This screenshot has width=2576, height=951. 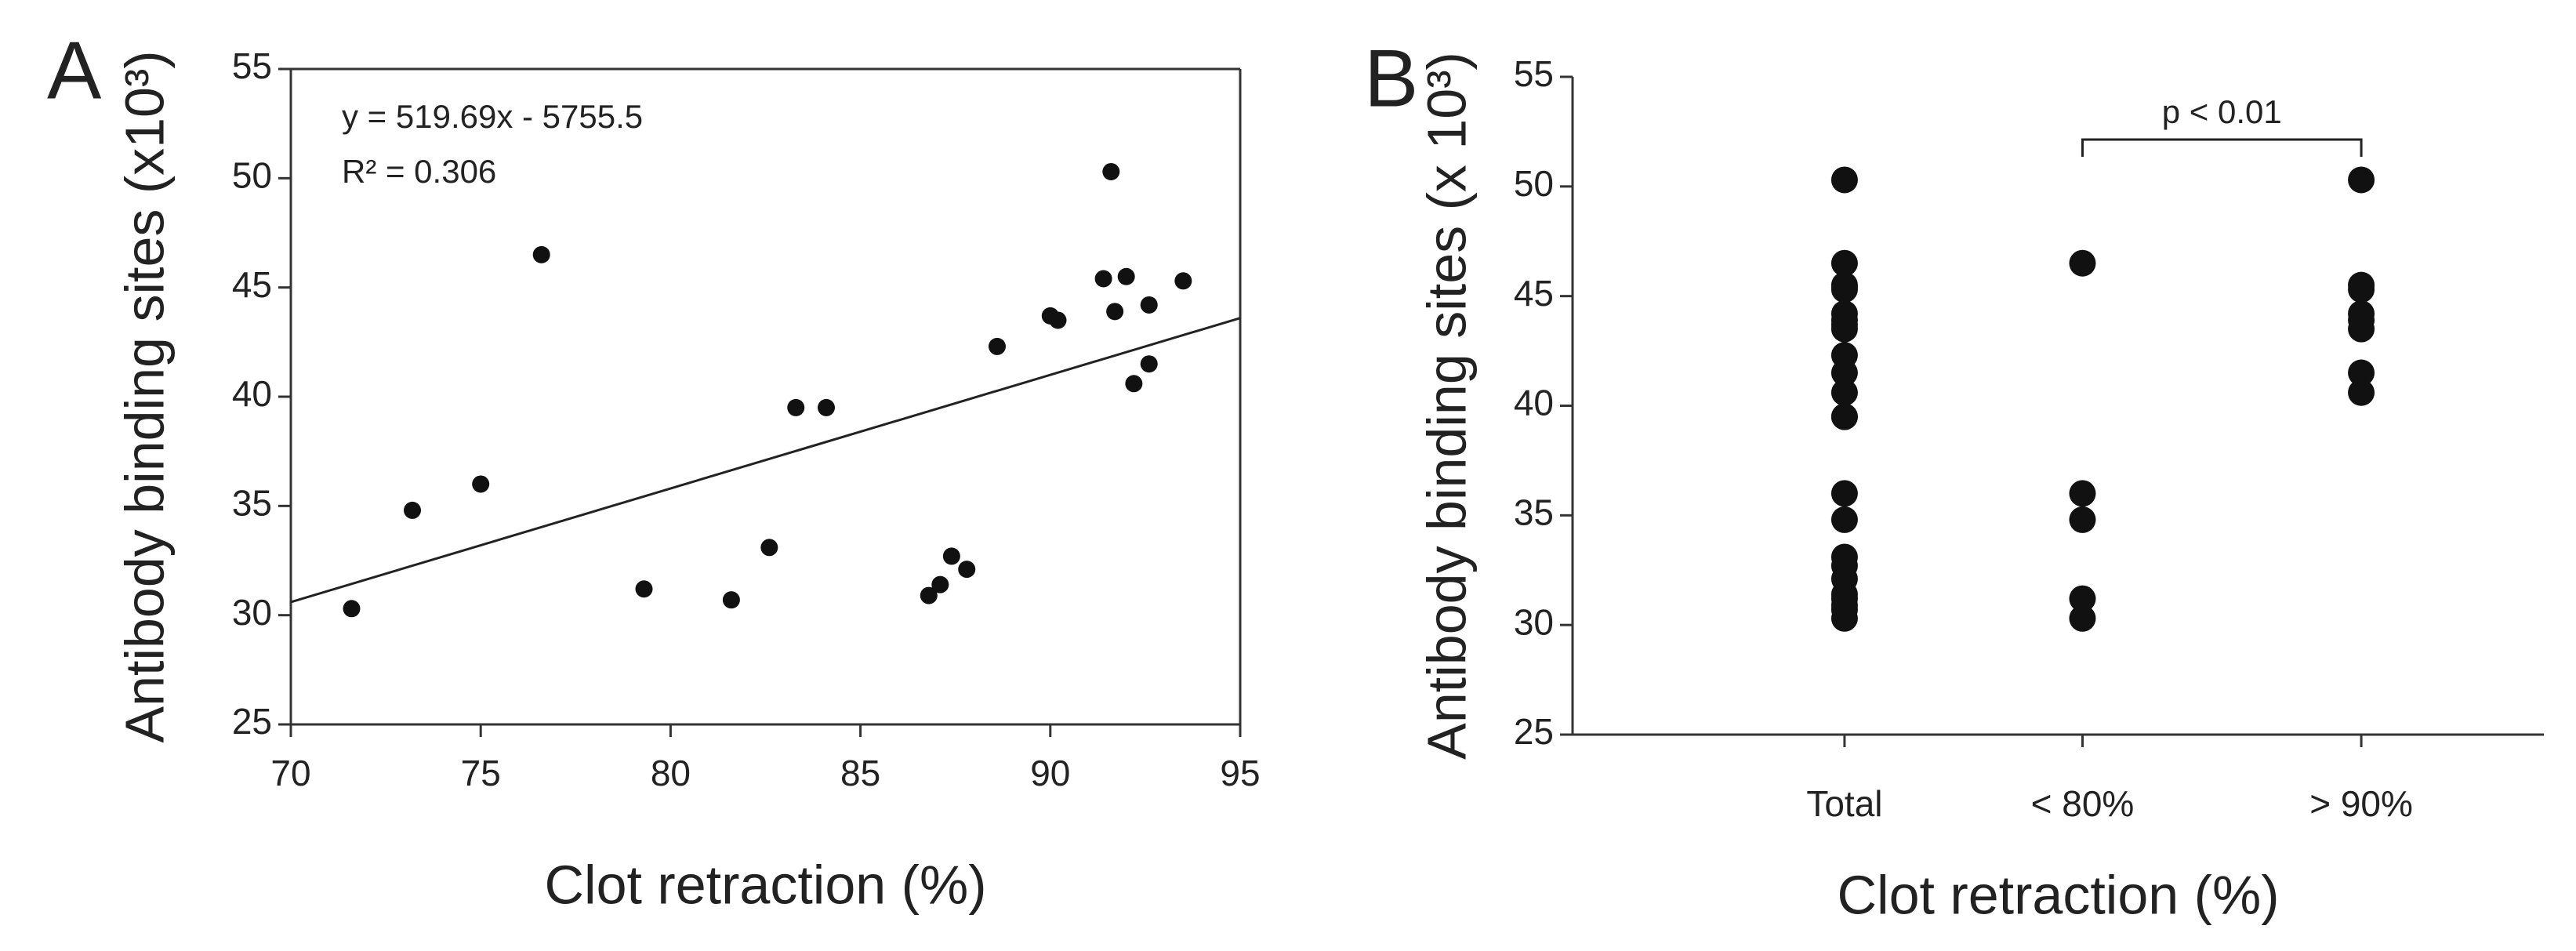 What do you see at coordinates (1844, 803) in the screenshot?
I see `x-tick-label: Total` at bounding box center [1844, 803].